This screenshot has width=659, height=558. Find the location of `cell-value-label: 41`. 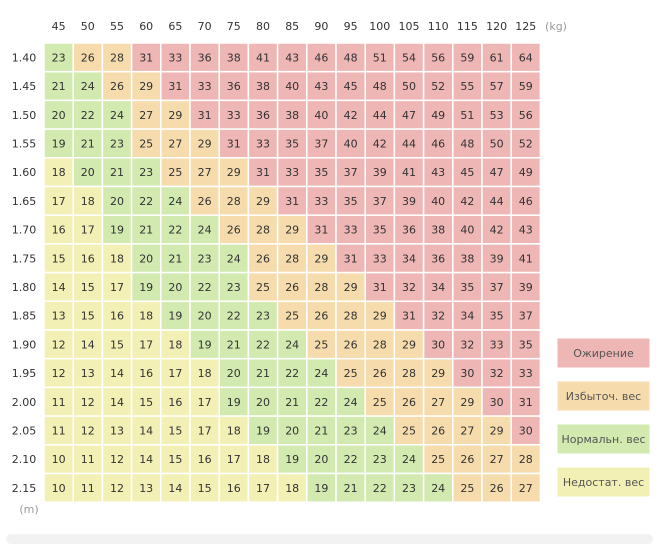

cell-value-label: 41 is located at coordinates (263, 57).